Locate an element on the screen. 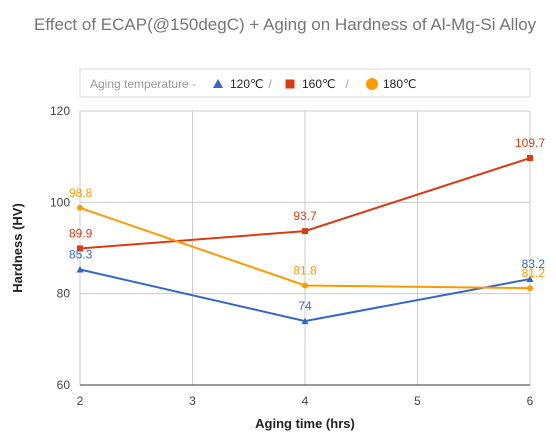  y-tick-label: 80 is located at coordinates (64, 294).